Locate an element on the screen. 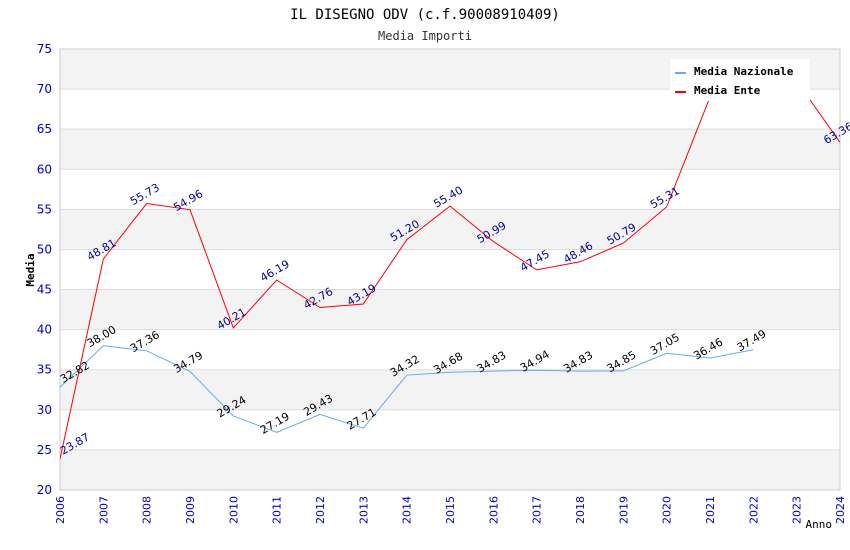 The width and height of the screenshot is (850, 550). x-tick-label: 2008 is located at coordinates (147, 510).